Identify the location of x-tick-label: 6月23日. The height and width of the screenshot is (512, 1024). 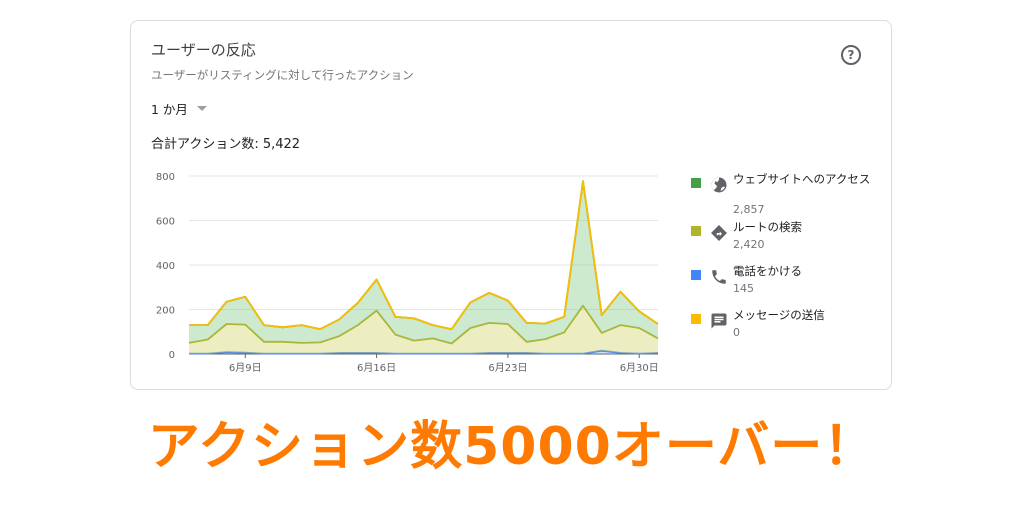
(507, 368).